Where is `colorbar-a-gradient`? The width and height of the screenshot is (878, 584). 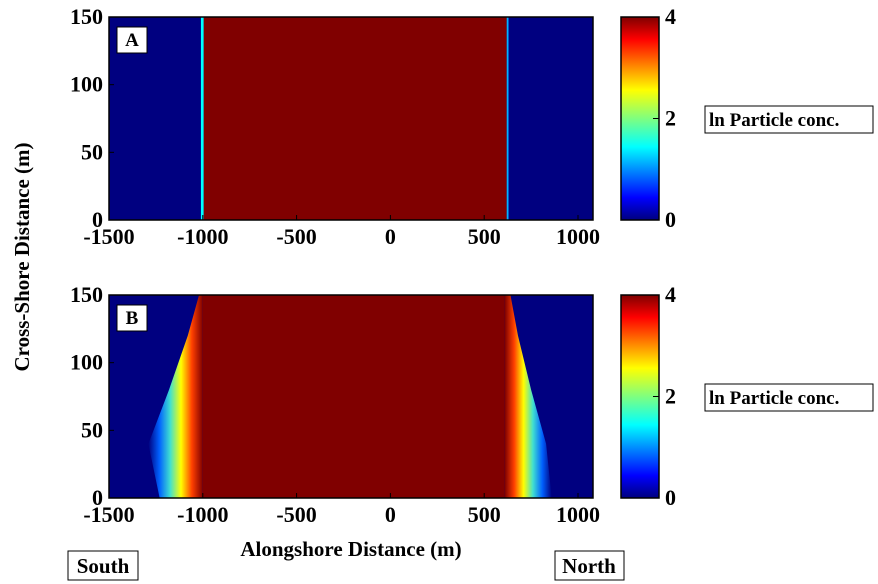
colorbar-a-gradient is located at coordinates (640, 118).